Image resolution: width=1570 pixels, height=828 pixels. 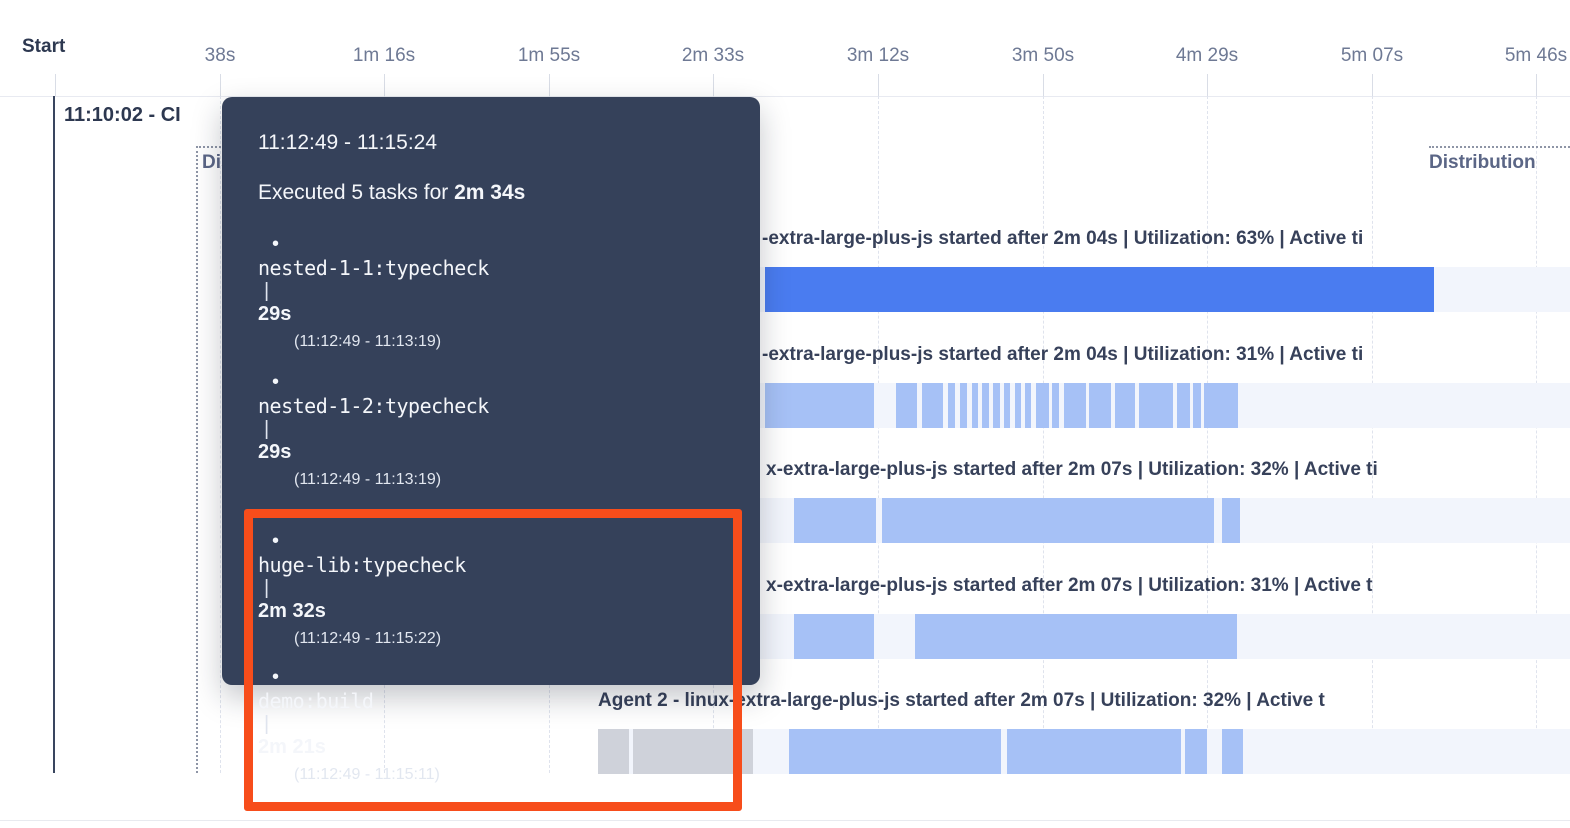 I want to click on tooltip-task-line: • nested-1-1:typecheck | 29s, so click(x=492, y=279).